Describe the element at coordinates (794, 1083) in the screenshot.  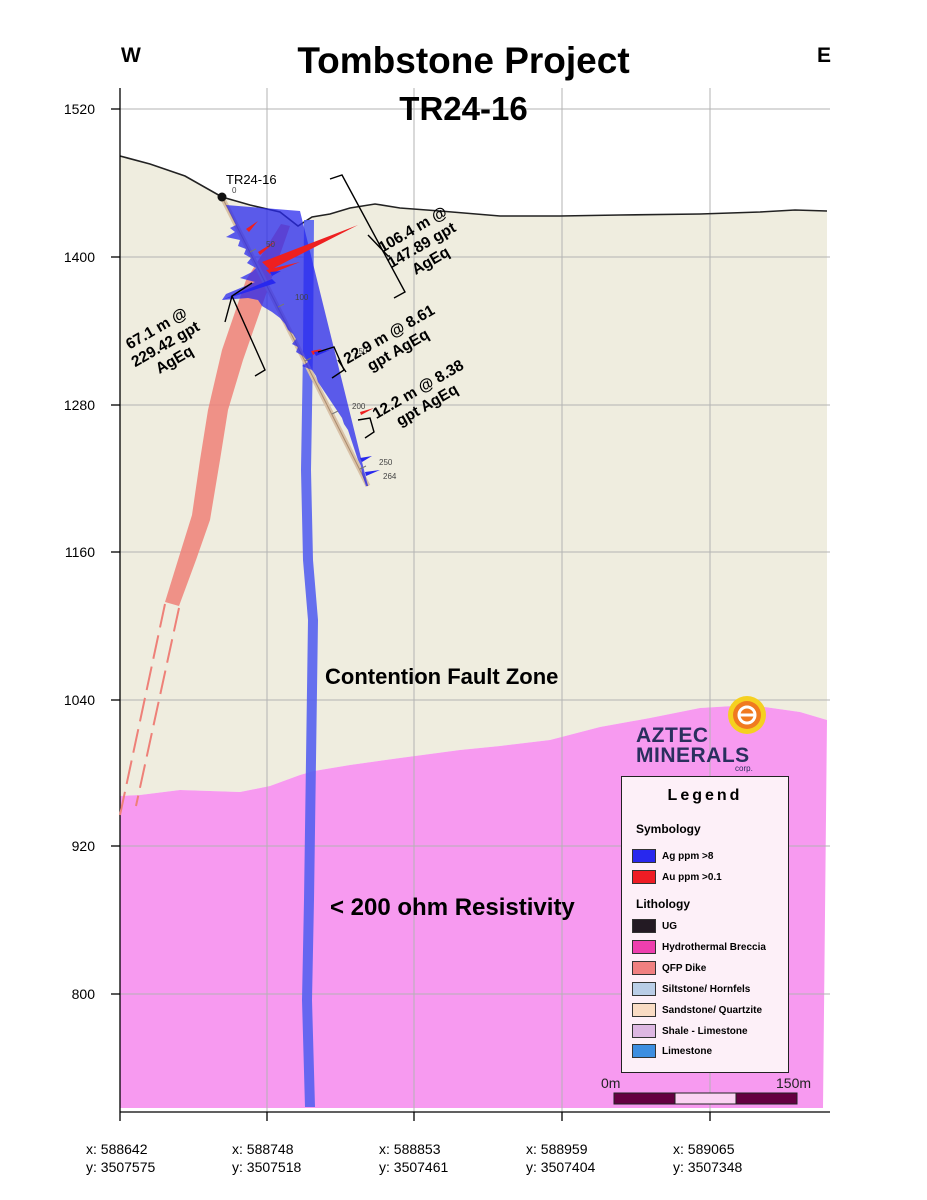
I see `scale-end-label: 150m` at that location.